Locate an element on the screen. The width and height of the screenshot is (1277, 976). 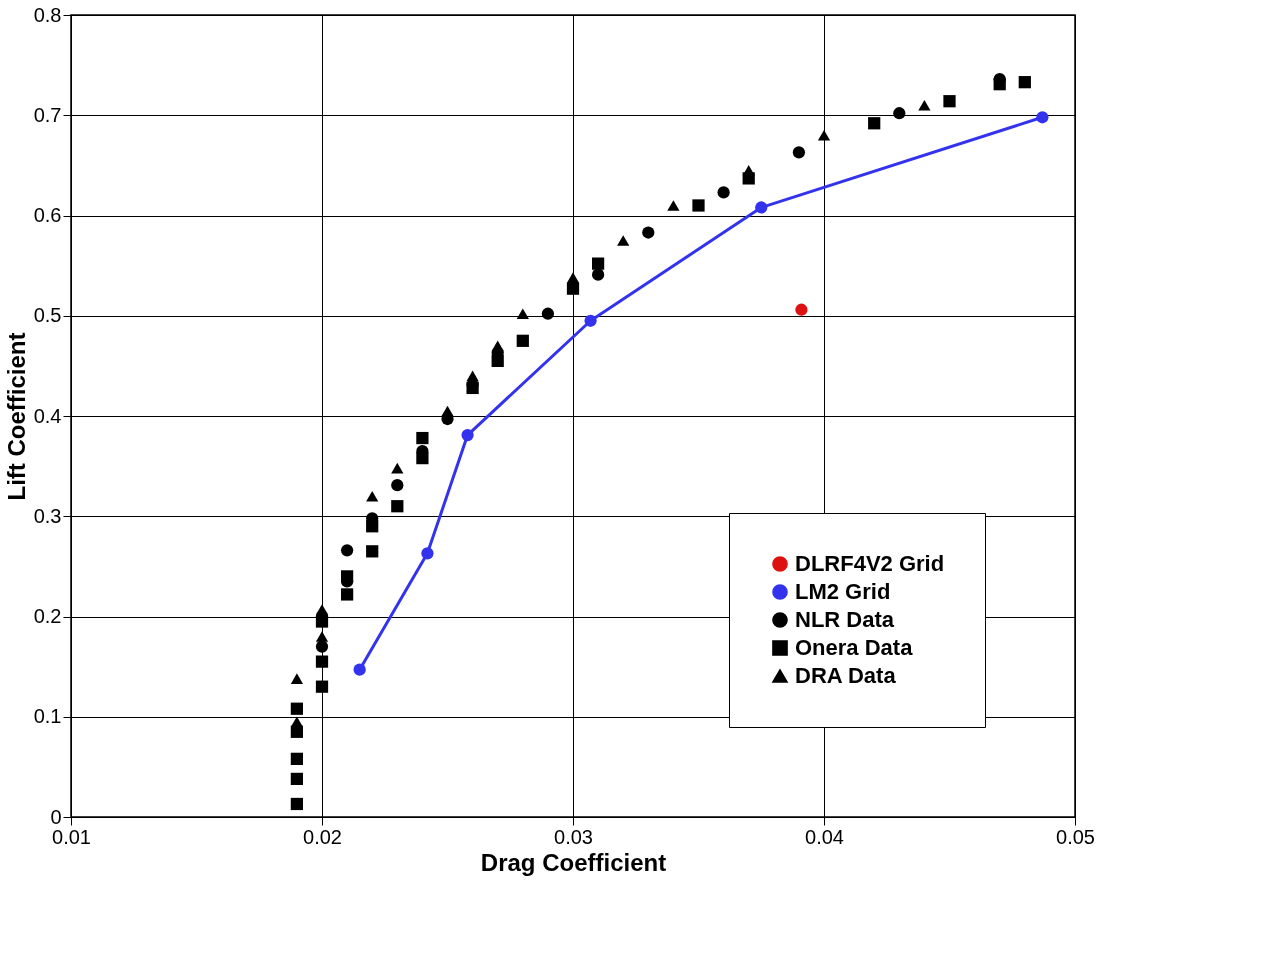
legend-label: Onera Data is located at coordinates (854, 647).